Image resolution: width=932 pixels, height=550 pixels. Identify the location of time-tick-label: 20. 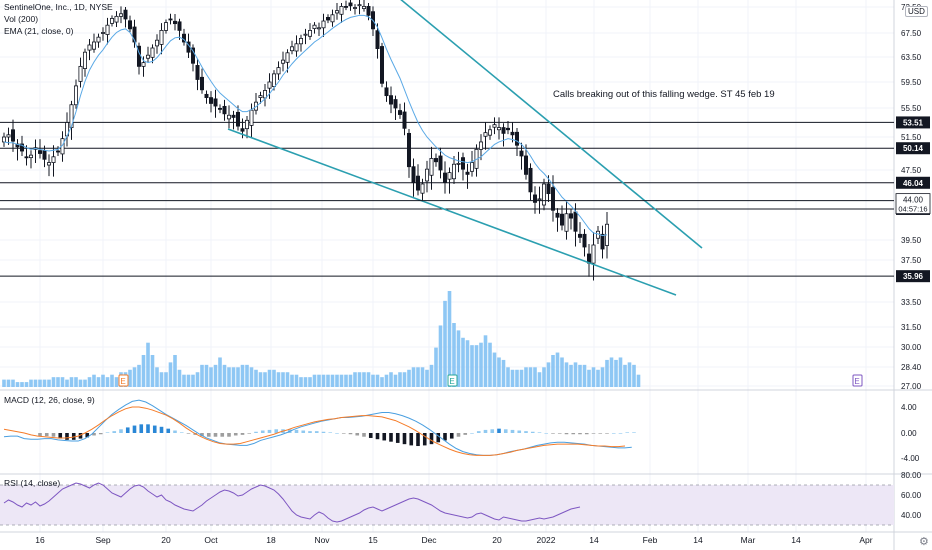
(497, 540).